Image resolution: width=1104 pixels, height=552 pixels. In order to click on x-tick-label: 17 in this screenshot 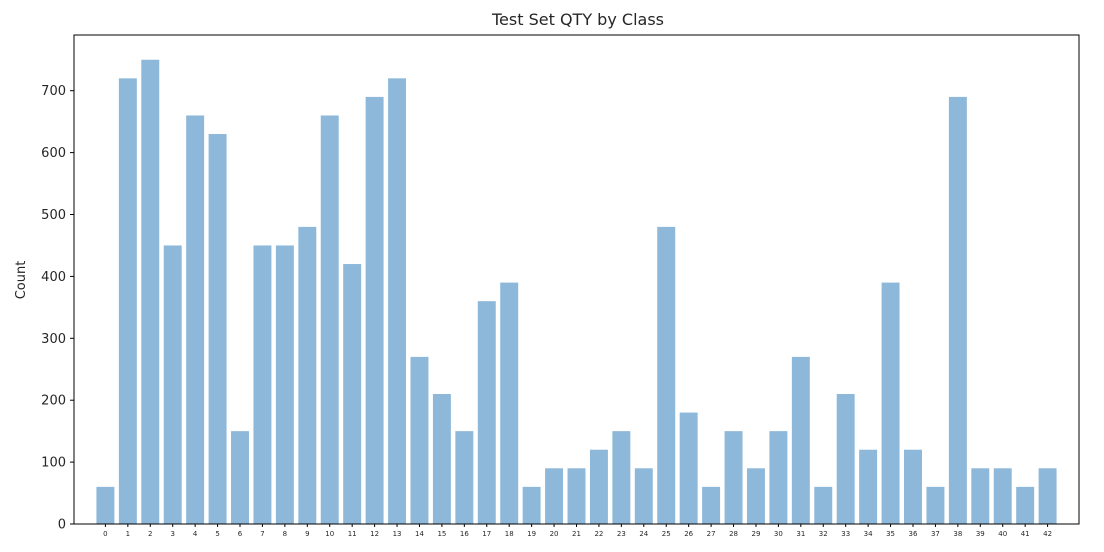, I will do `click(486, 534)`.